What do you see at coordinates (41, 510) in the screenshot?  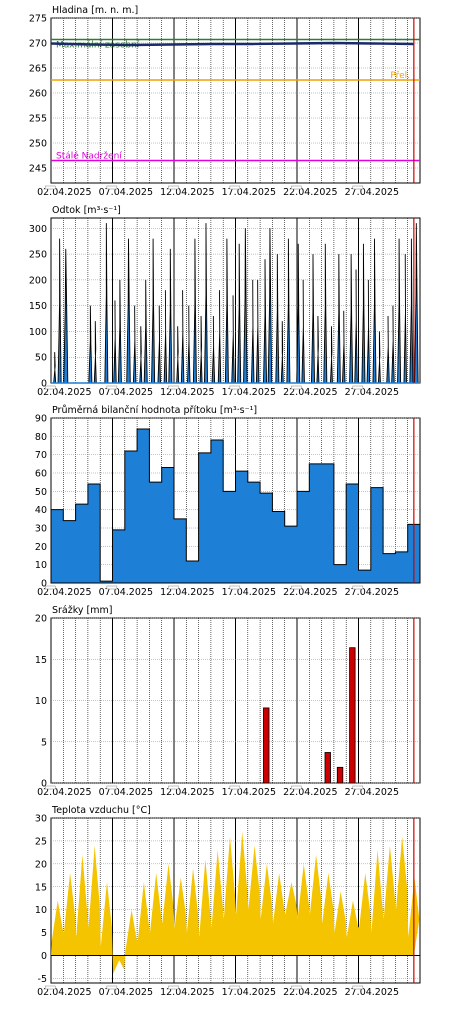 I see `y-tick-label: 40` at bounding box center [41, 510].